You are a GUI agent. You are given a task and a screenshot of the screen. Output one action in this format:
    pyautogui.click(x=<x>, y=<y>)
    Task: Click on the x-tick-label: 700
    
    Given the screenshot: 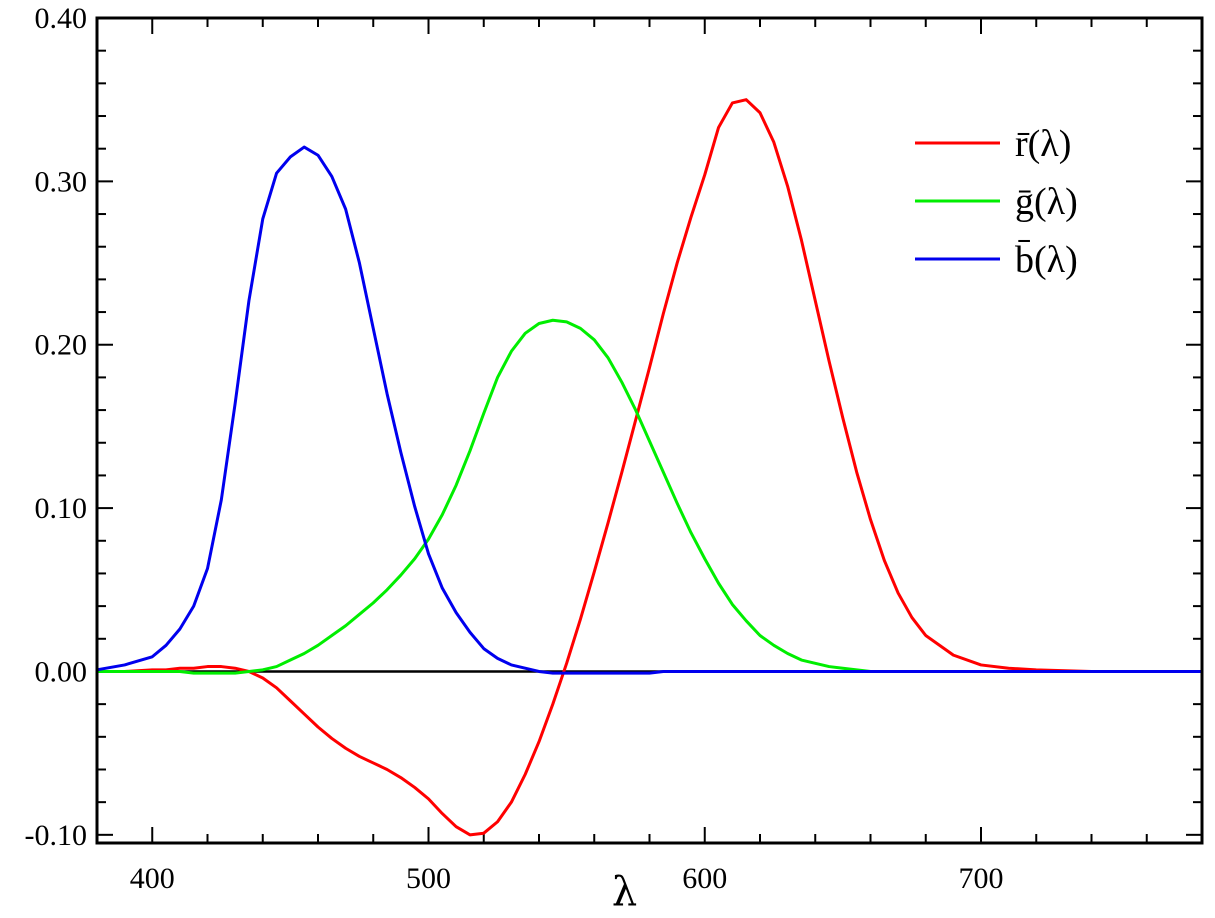 What is the action you would take?
    pyautogui.click(x=981, y=878)
    